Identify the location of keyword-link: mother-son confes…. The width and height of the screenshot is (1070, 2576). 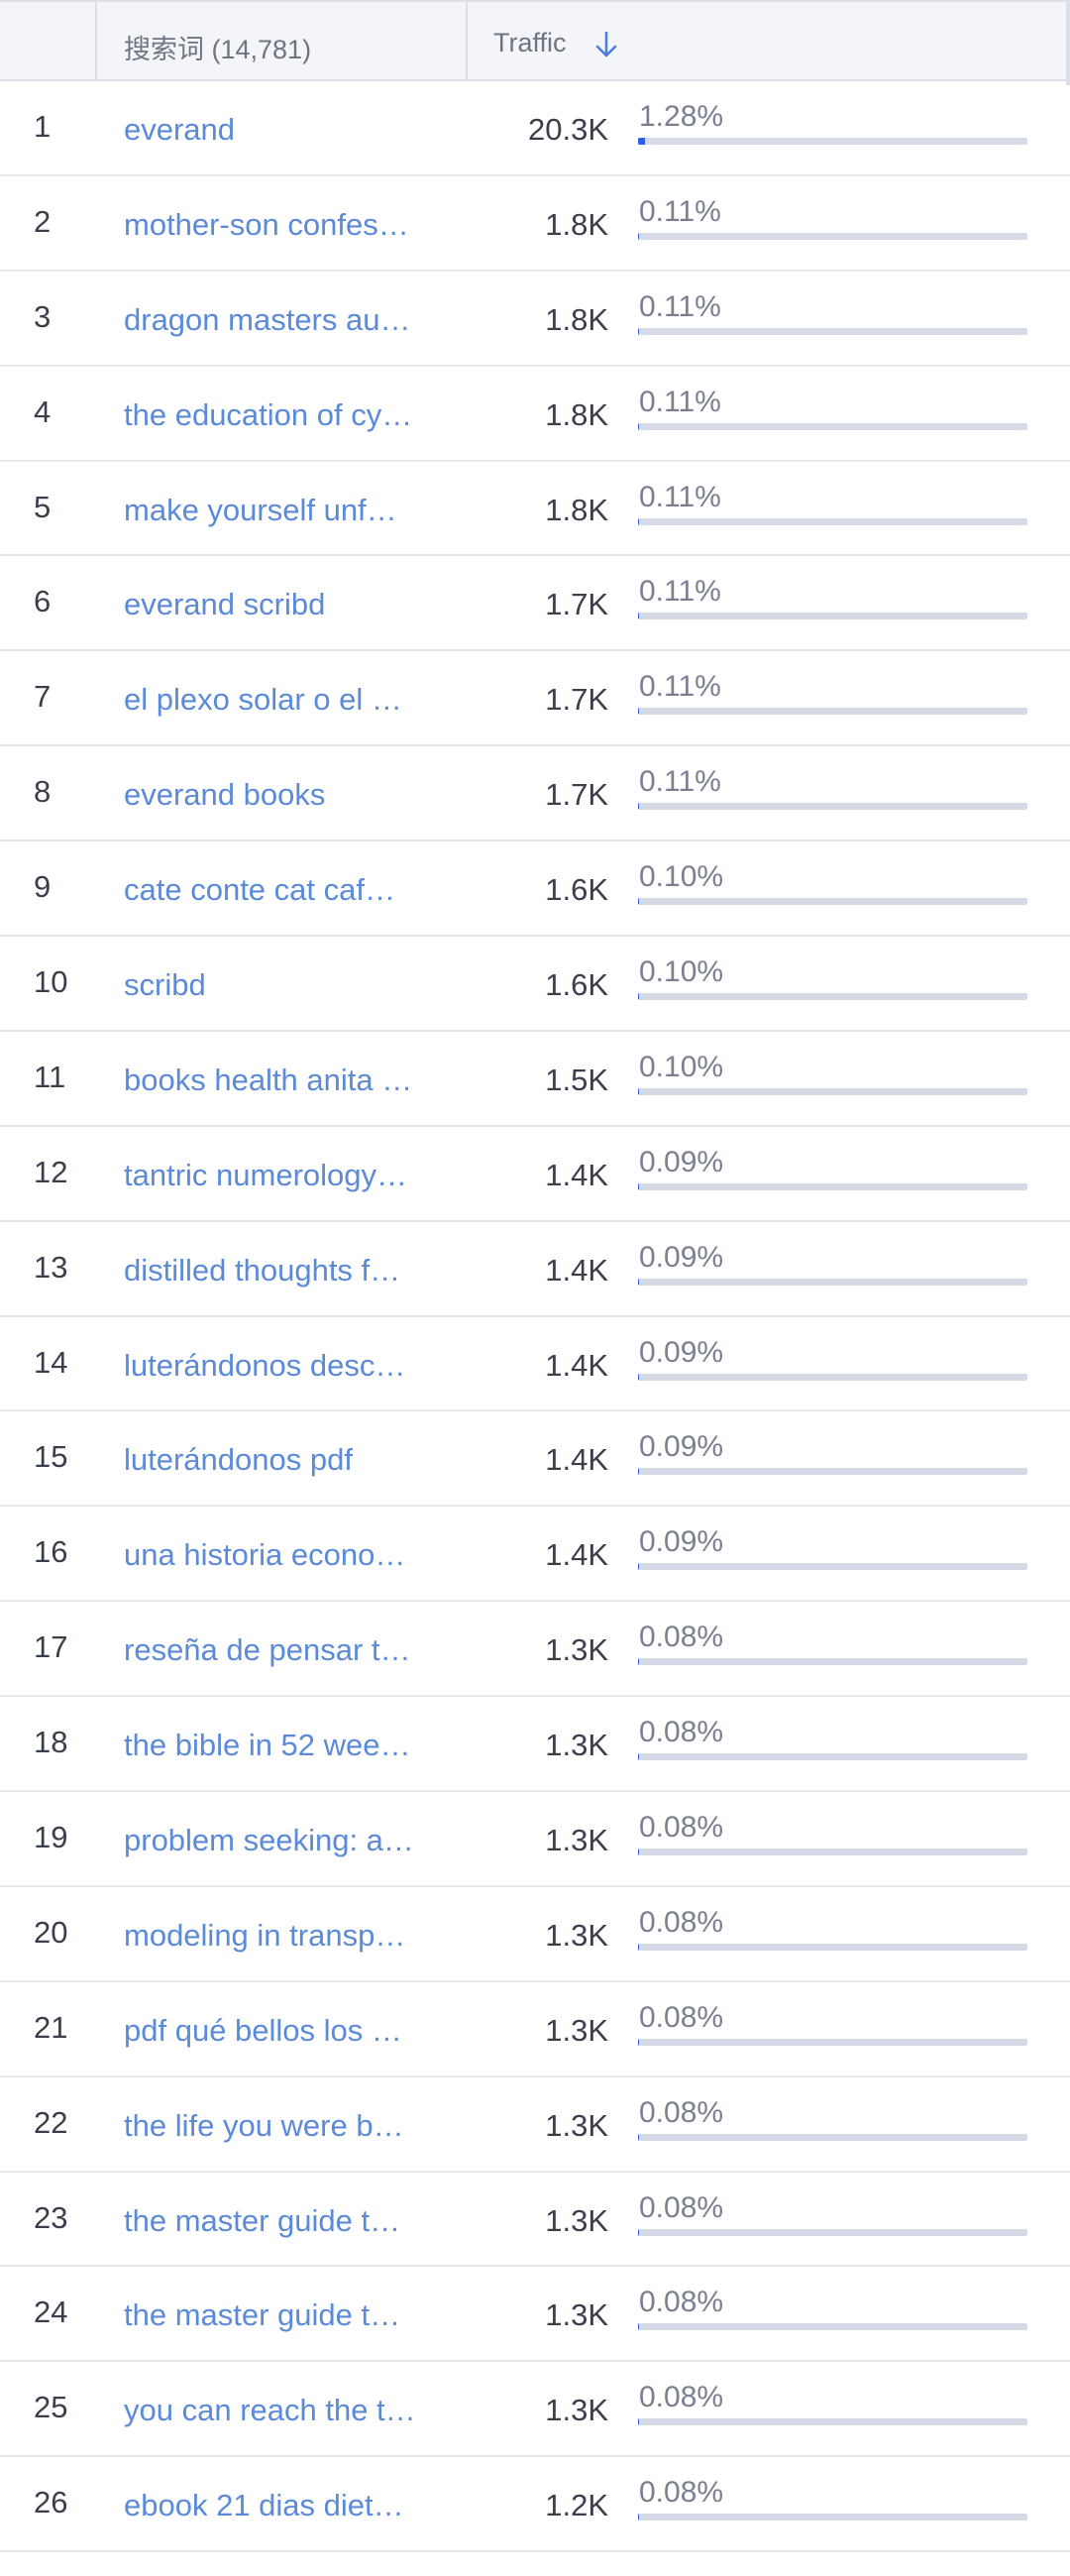
(266, 224).